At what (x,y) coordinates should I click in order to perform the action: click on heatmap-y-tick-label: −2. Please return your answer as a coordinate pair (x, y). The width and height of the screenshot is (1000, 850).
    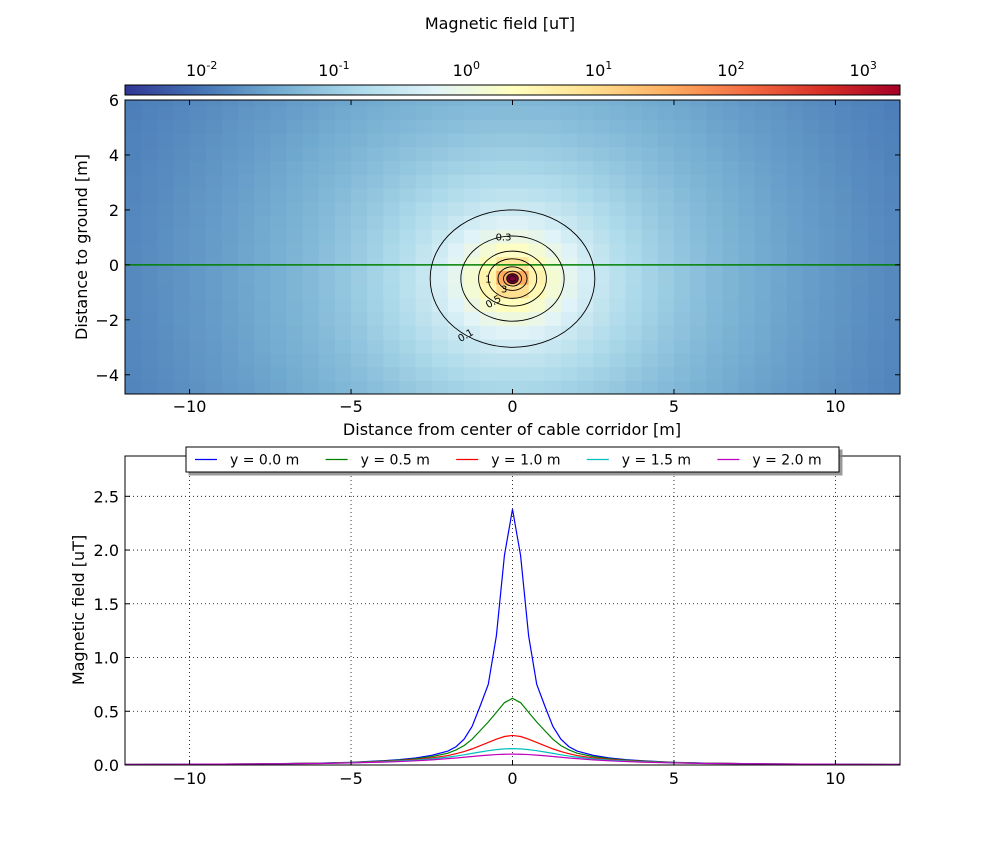
    Looking at the image, I should click on (107, 320).